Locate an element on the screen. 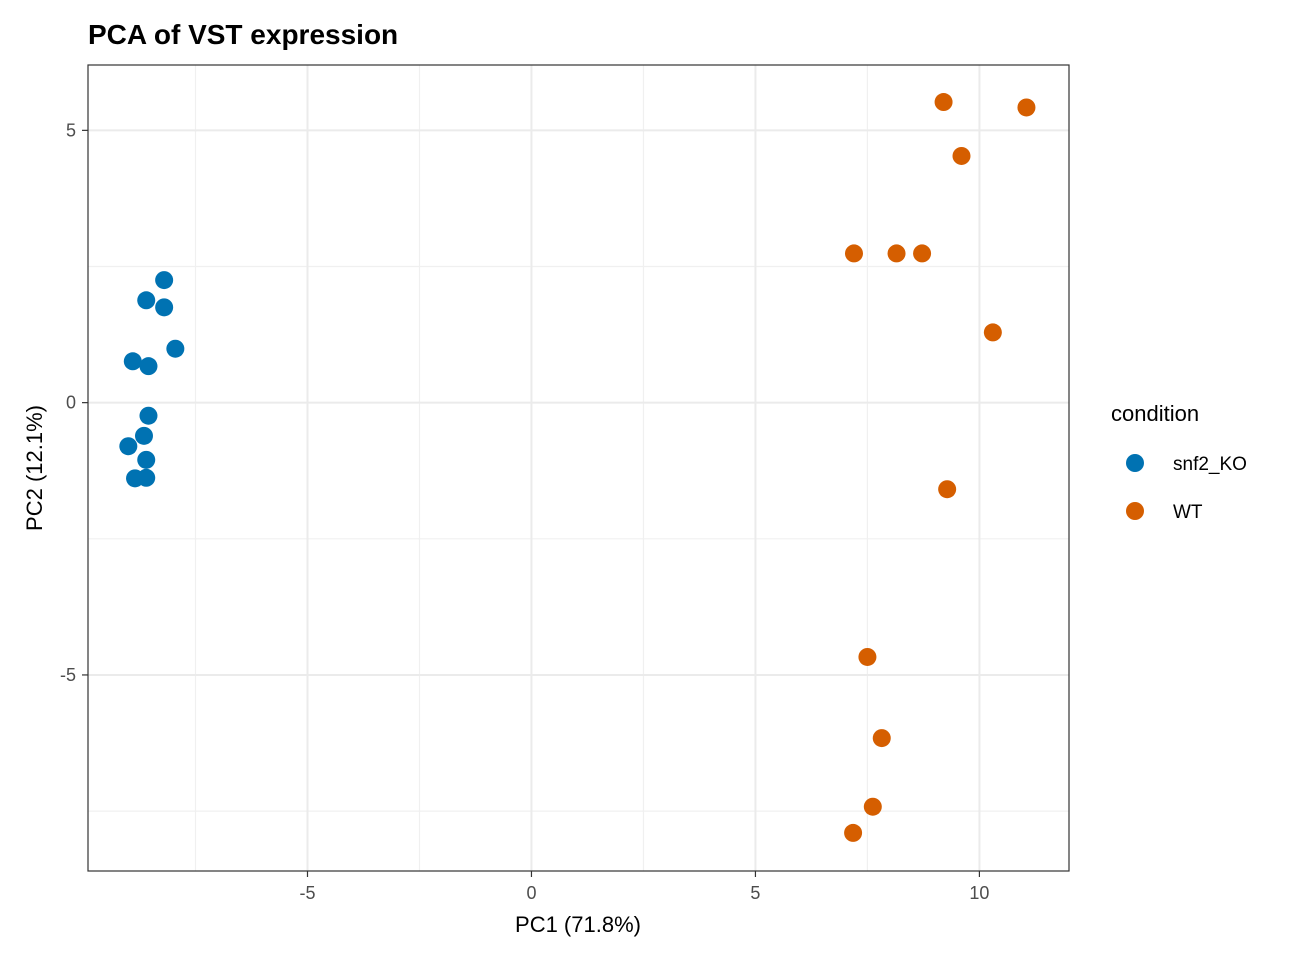 Image resolution: width=1300 pixels, height=960 pixels. y-tick-label: -5 is located at coordinates (68, 675).